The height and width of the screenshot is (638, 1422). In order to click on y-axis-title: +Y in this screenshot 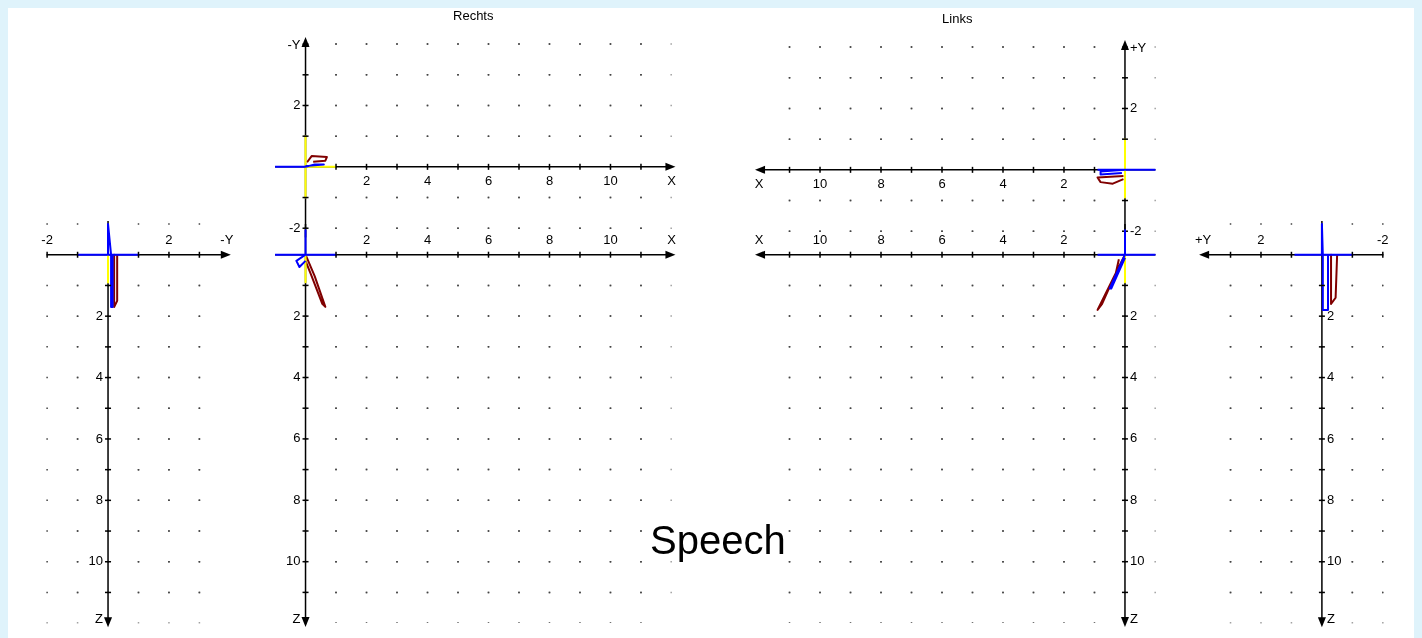, I will do `click(1138, 47)`.